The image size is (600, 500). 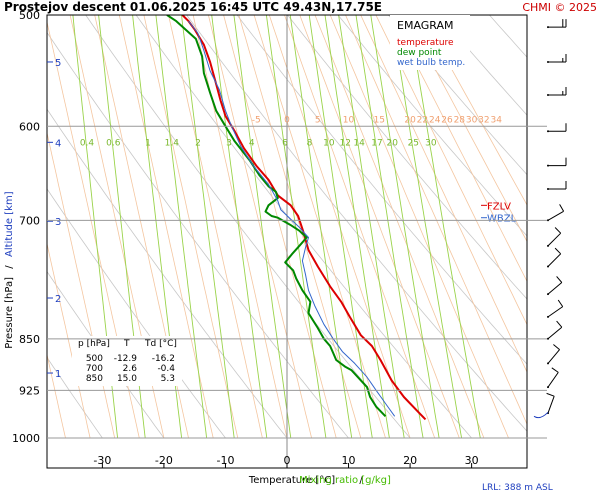 I want to click on mixing-ratio-label: 0.4, so click(x=87, y=143).